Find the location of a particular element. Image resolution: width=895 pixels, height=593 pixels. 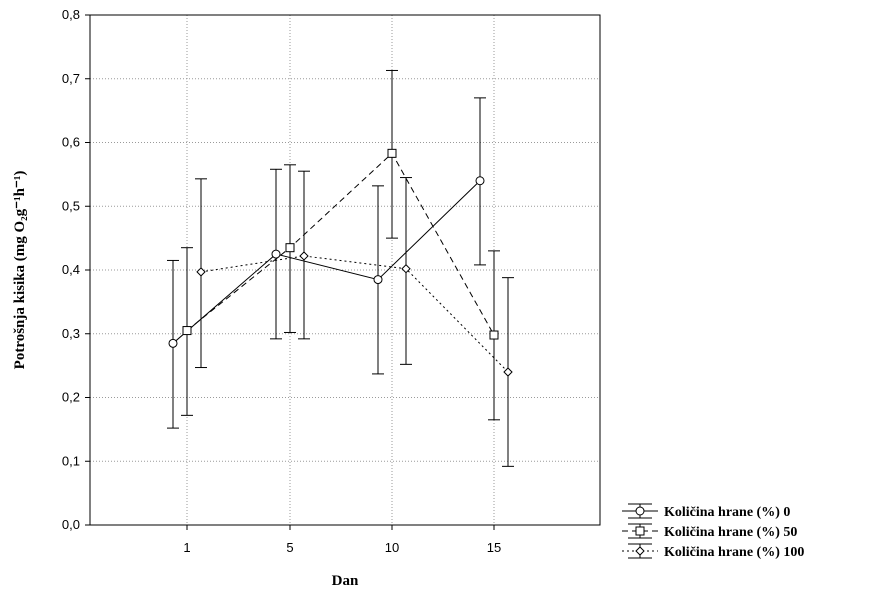

legend-item-2: Količina hrane (%) 100 is located at coordinates (713, 551).